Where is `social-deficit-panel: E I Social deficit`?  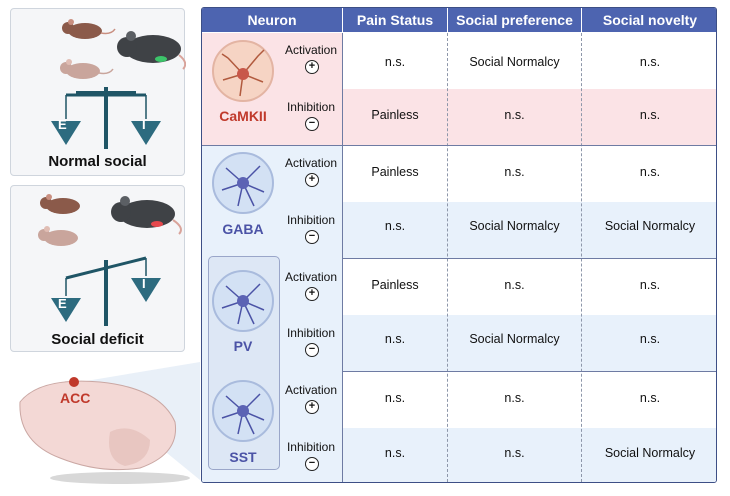
social-deficit-panel: E I Social deficit is located at coordinates (97, 268).